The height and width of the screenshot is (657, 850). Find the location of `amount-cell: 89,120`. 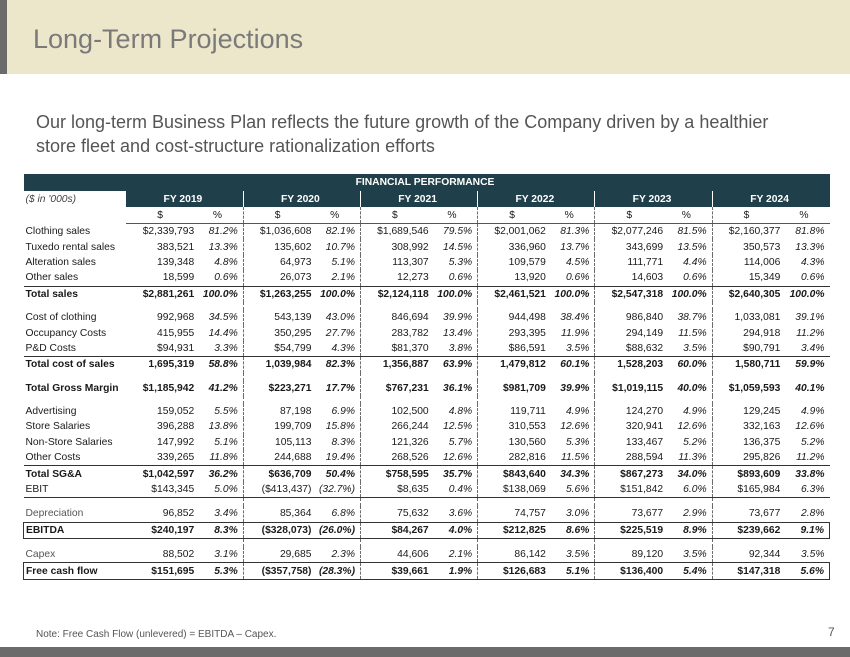

amount-cell: 89,120 is located at coordinates (647, 555).